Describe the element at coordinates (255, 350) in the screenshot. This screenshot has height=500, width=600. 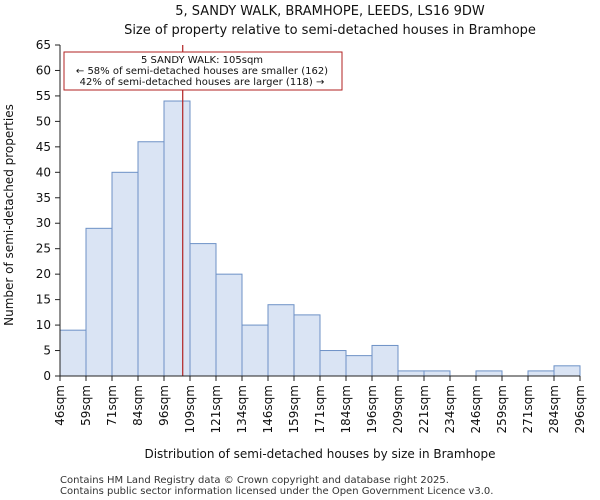
I see `bar-134sqm` at that location.